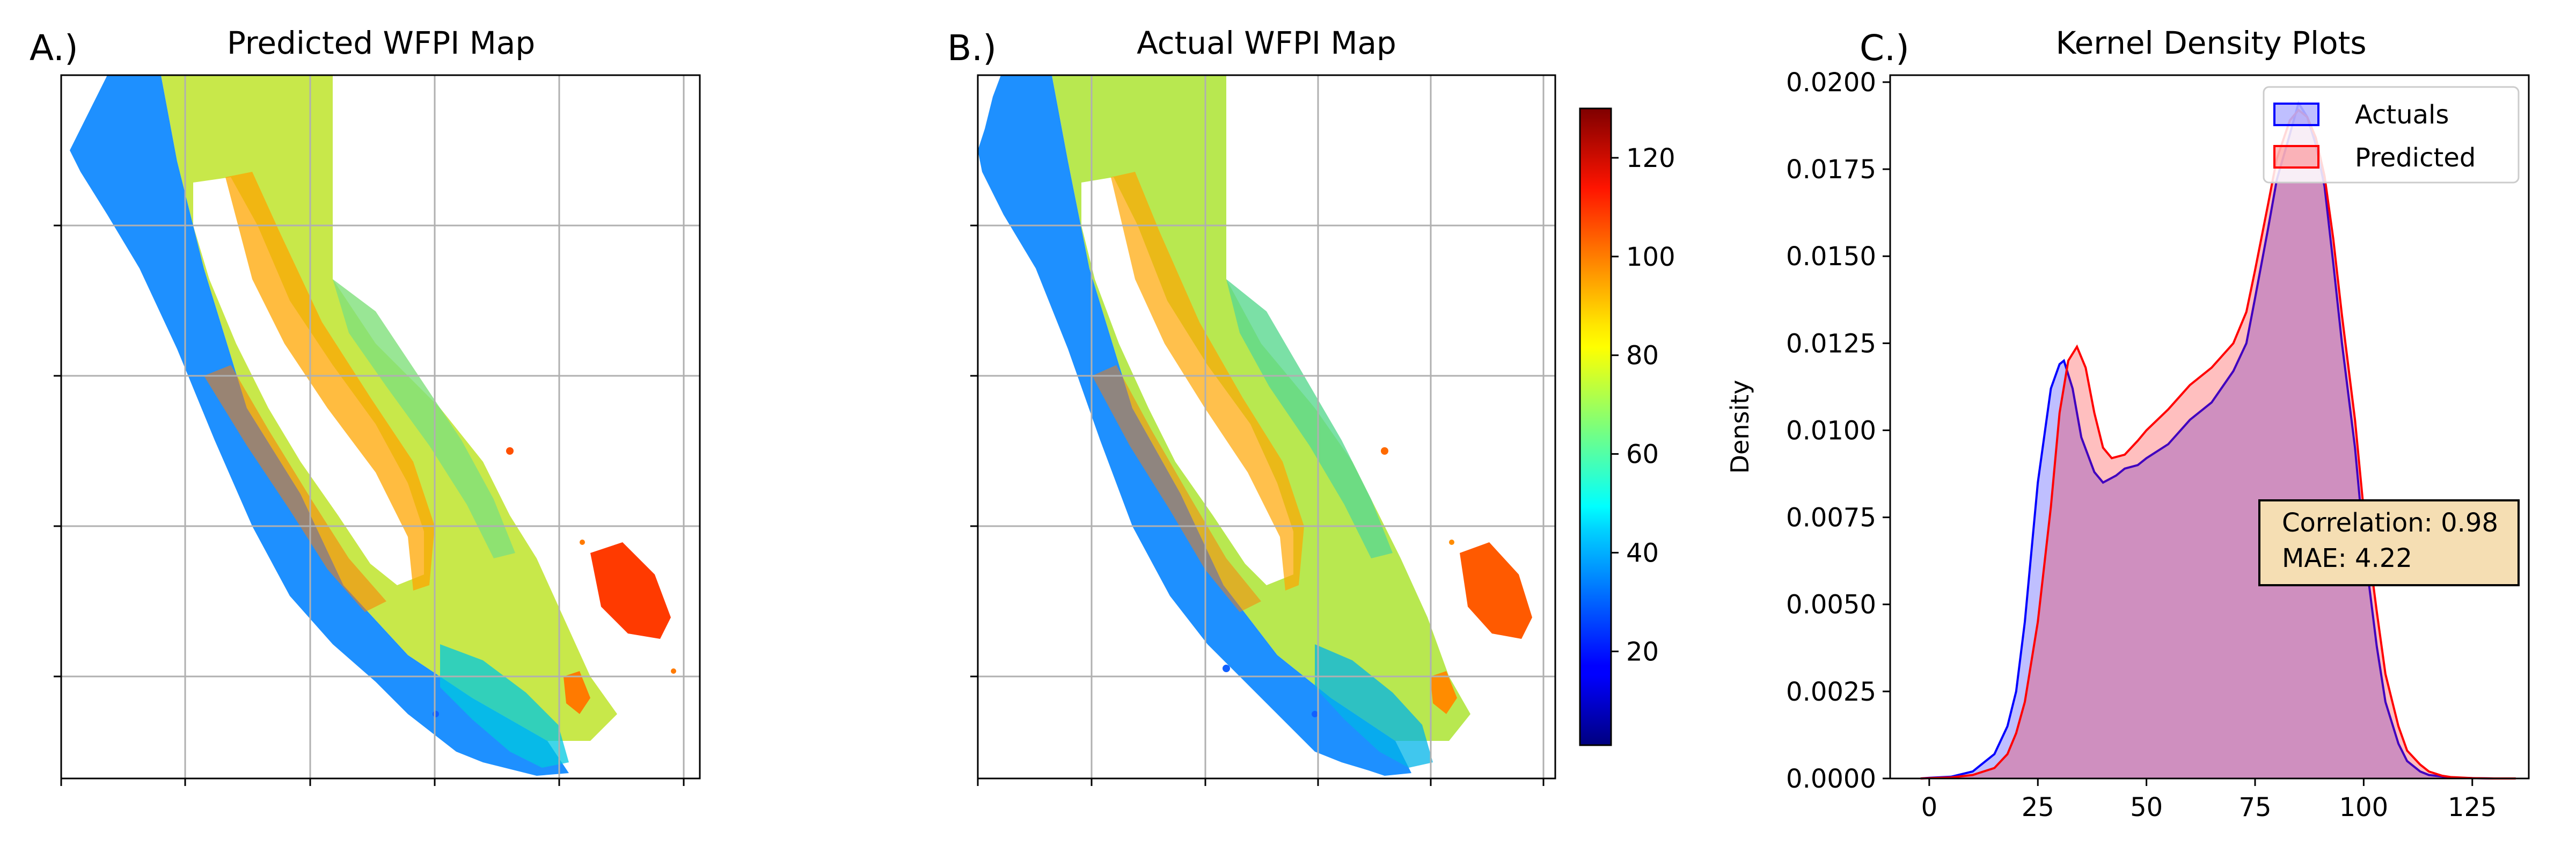 This screenshot has width=2576, height=859. I want to click on map-a-sierra-band, so click(424, 418).